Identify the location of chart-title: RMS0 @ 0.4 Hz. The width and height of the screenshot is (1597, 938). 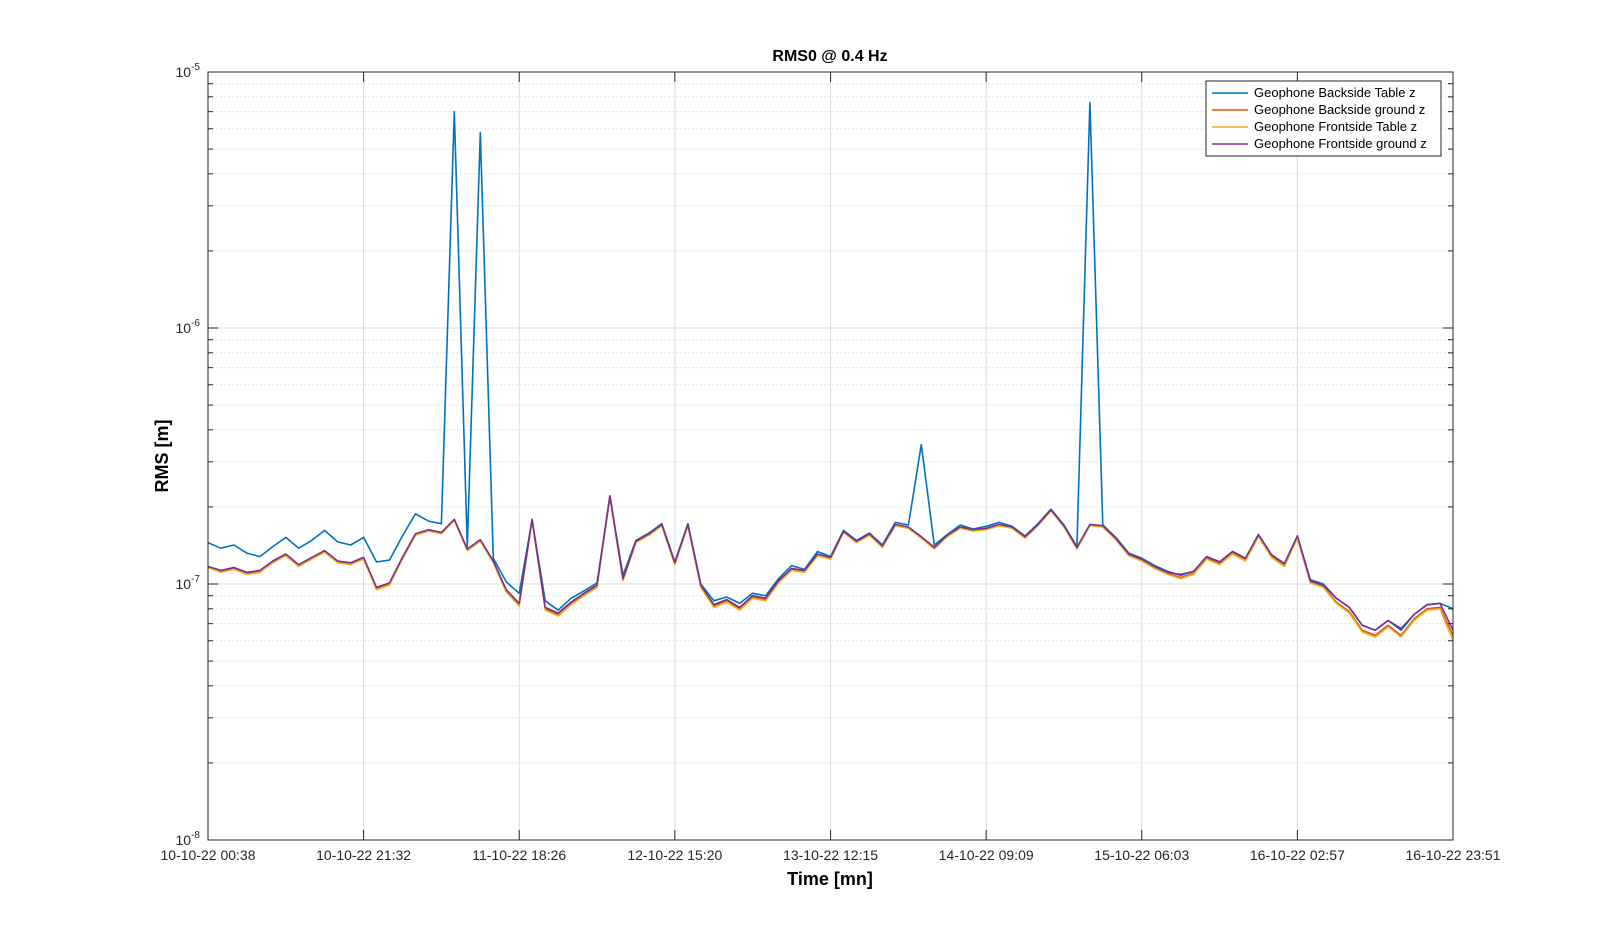
(829, 56).